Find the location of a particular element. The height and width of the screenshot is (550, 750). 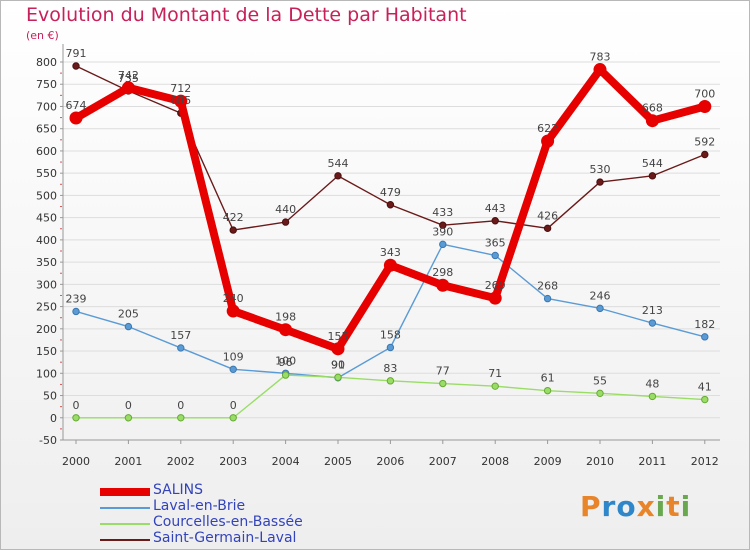

data-label: 268 is located at coordinates (547, 286).